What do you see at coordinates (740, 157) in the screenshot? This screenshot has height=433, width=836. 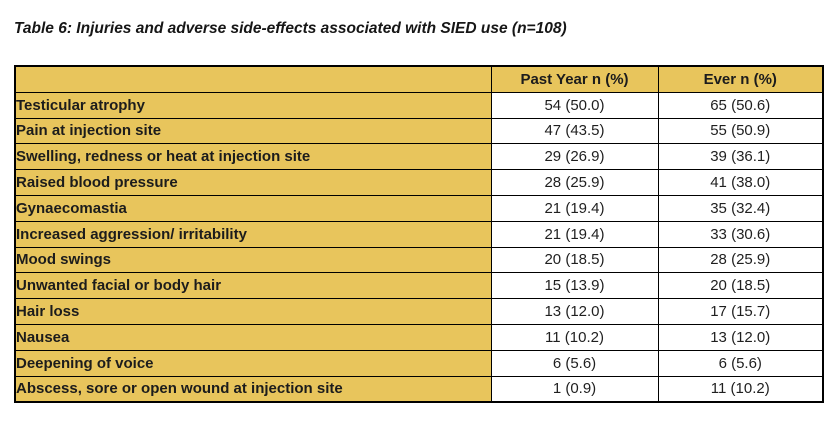 I see `ever-value: 39 (36.1)` at bounding box center [740, 157].